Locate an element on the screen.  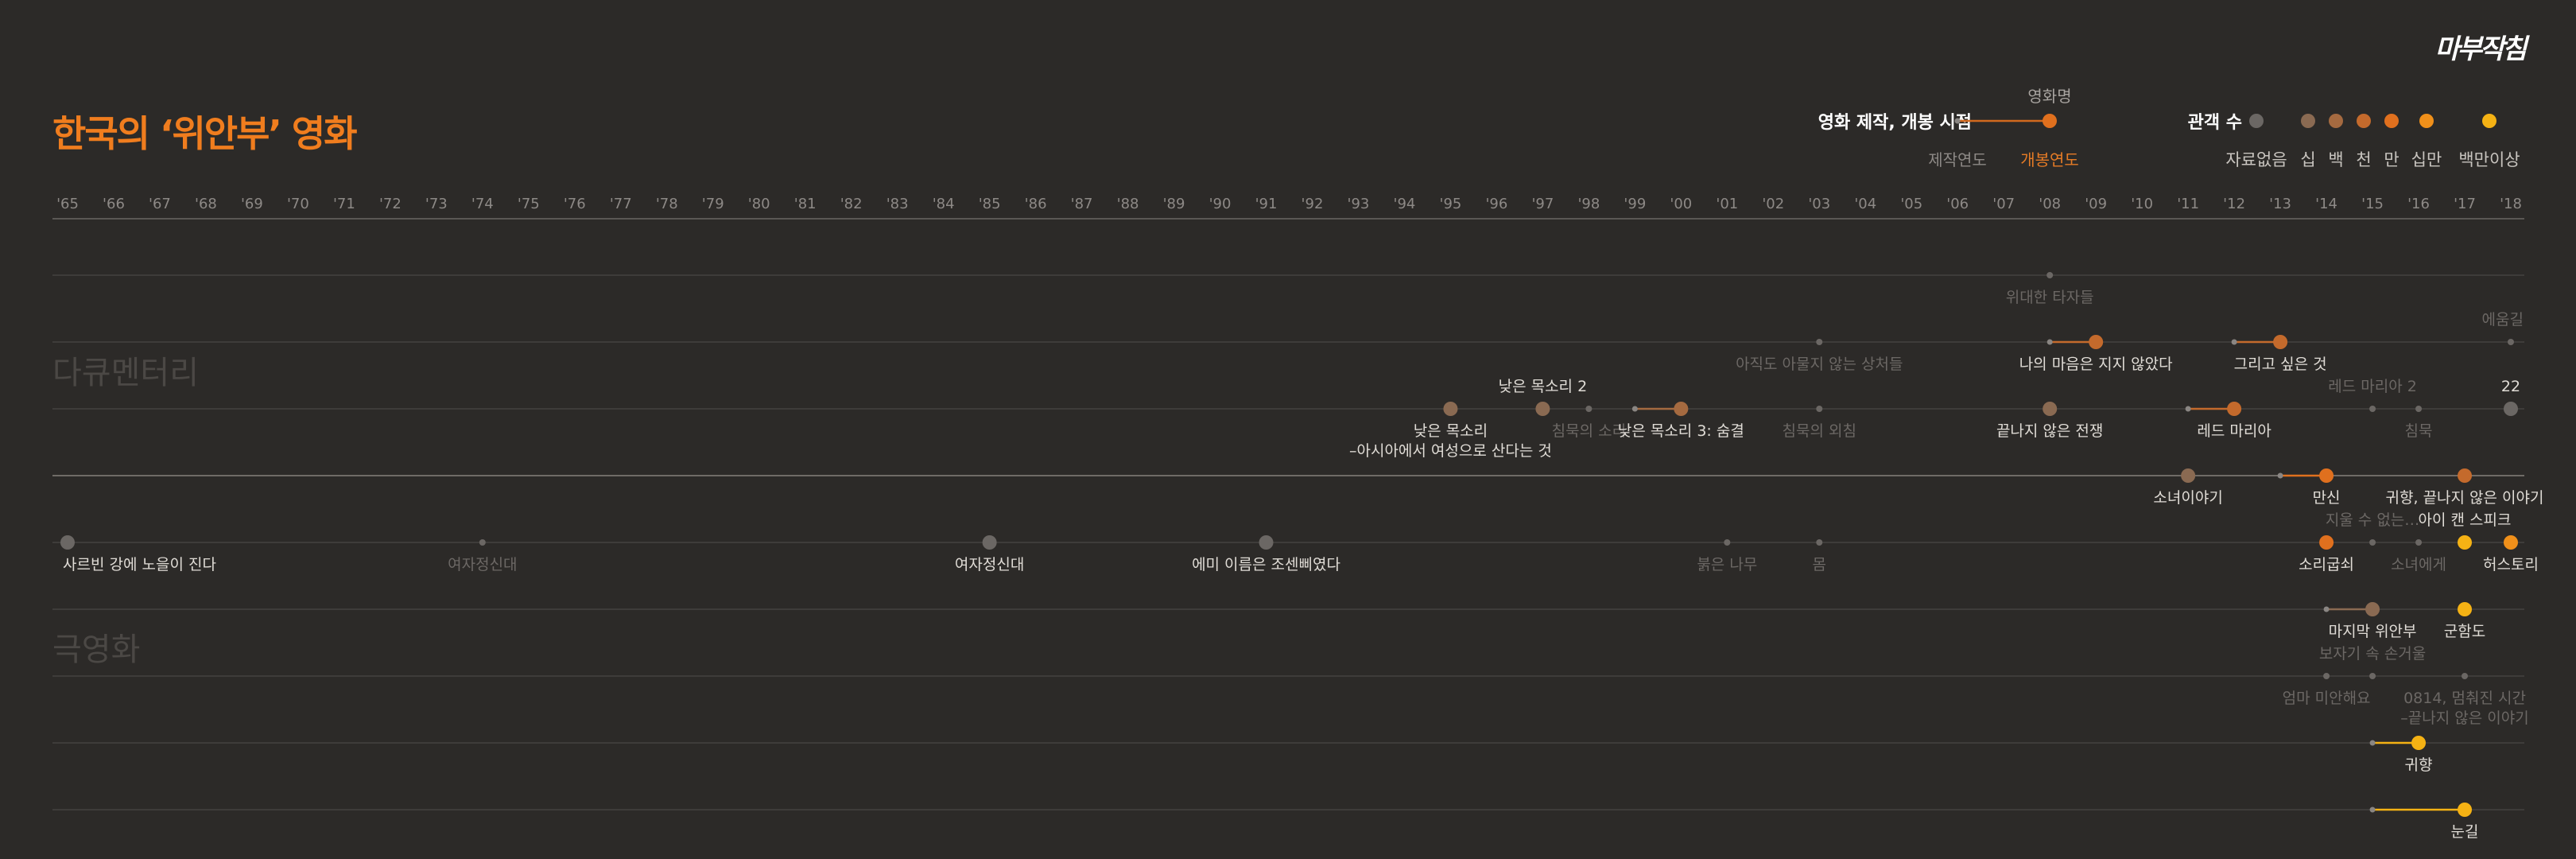
x-tick-label: '95 is located at coordinates (1451, 204).